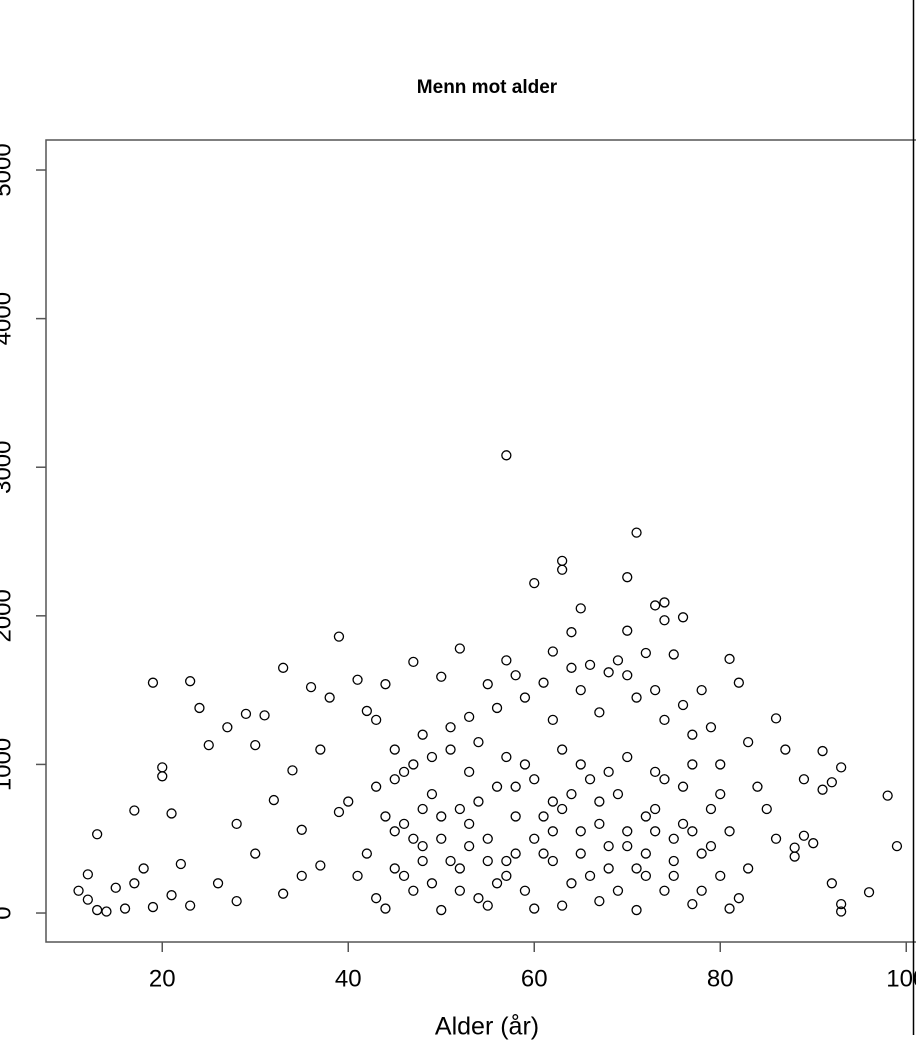  What do you see at coordinates (8, 318) in the screenshot?
I see `y-tick-label: 4000` at bounding box center [8, 318].